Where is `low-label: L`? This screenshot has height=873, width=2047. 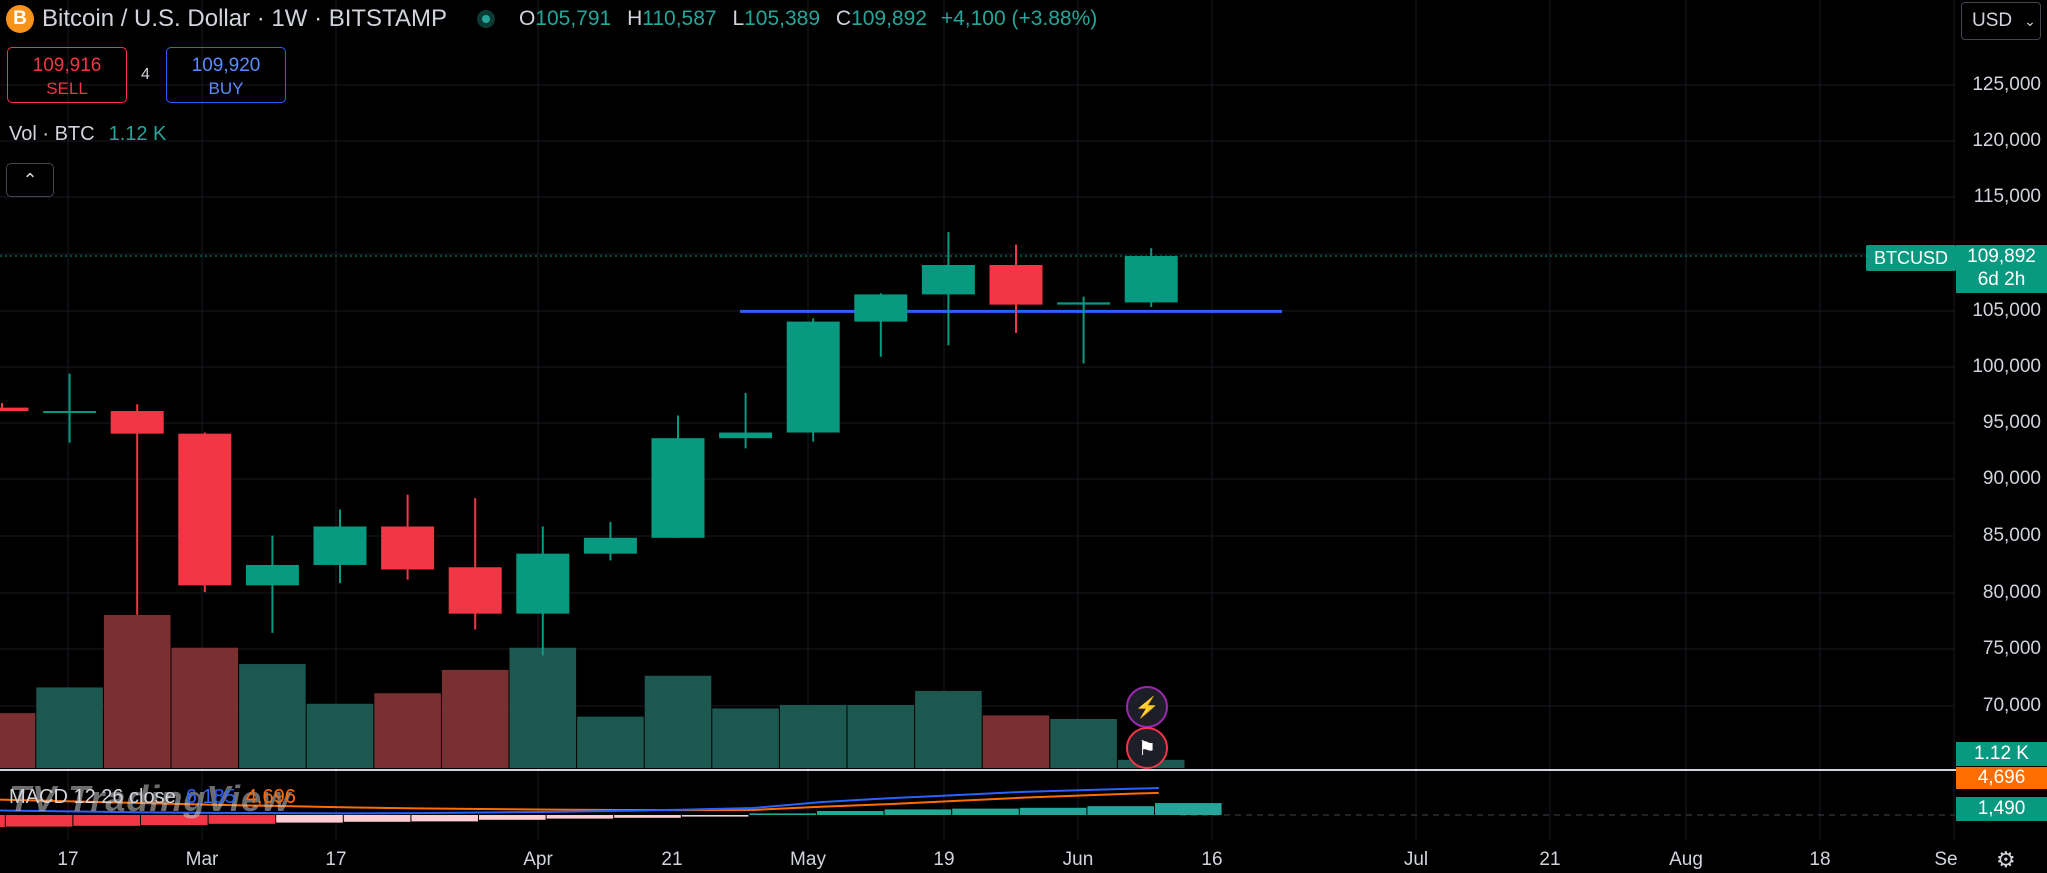 low-label: L is located at coordinates (738, 18).